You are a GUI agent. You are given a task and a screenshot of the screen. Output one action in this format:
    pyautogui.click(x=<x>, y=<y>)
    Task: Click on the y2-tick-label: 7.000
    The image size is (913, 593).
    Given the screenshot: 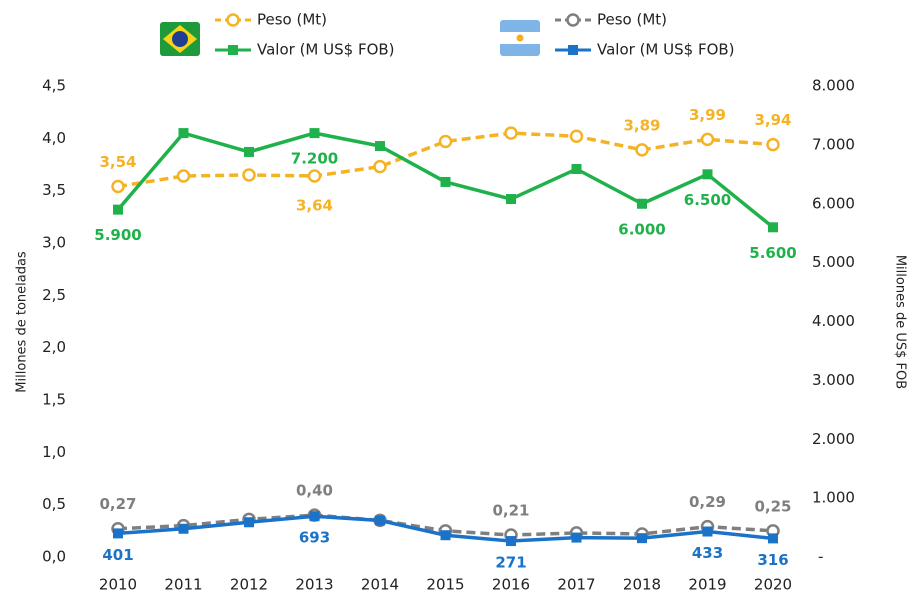 What is the action you would take?
    pyautogui.click(x=833, y=144)
    